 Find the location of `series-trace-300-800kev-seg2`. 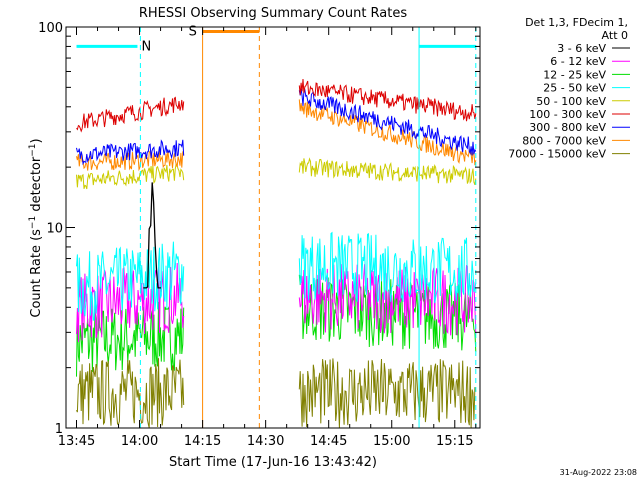

series-trace-300-800kev-seg2 is located at coordinates (387, 122).